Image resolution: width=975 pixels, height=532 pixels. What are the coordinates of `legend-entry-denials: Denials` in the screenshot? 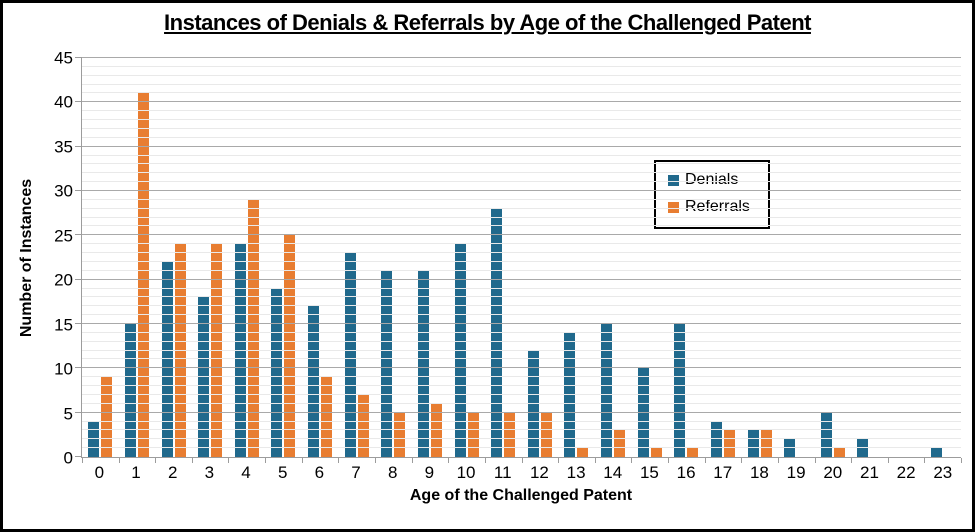 It's located at (709, 180).